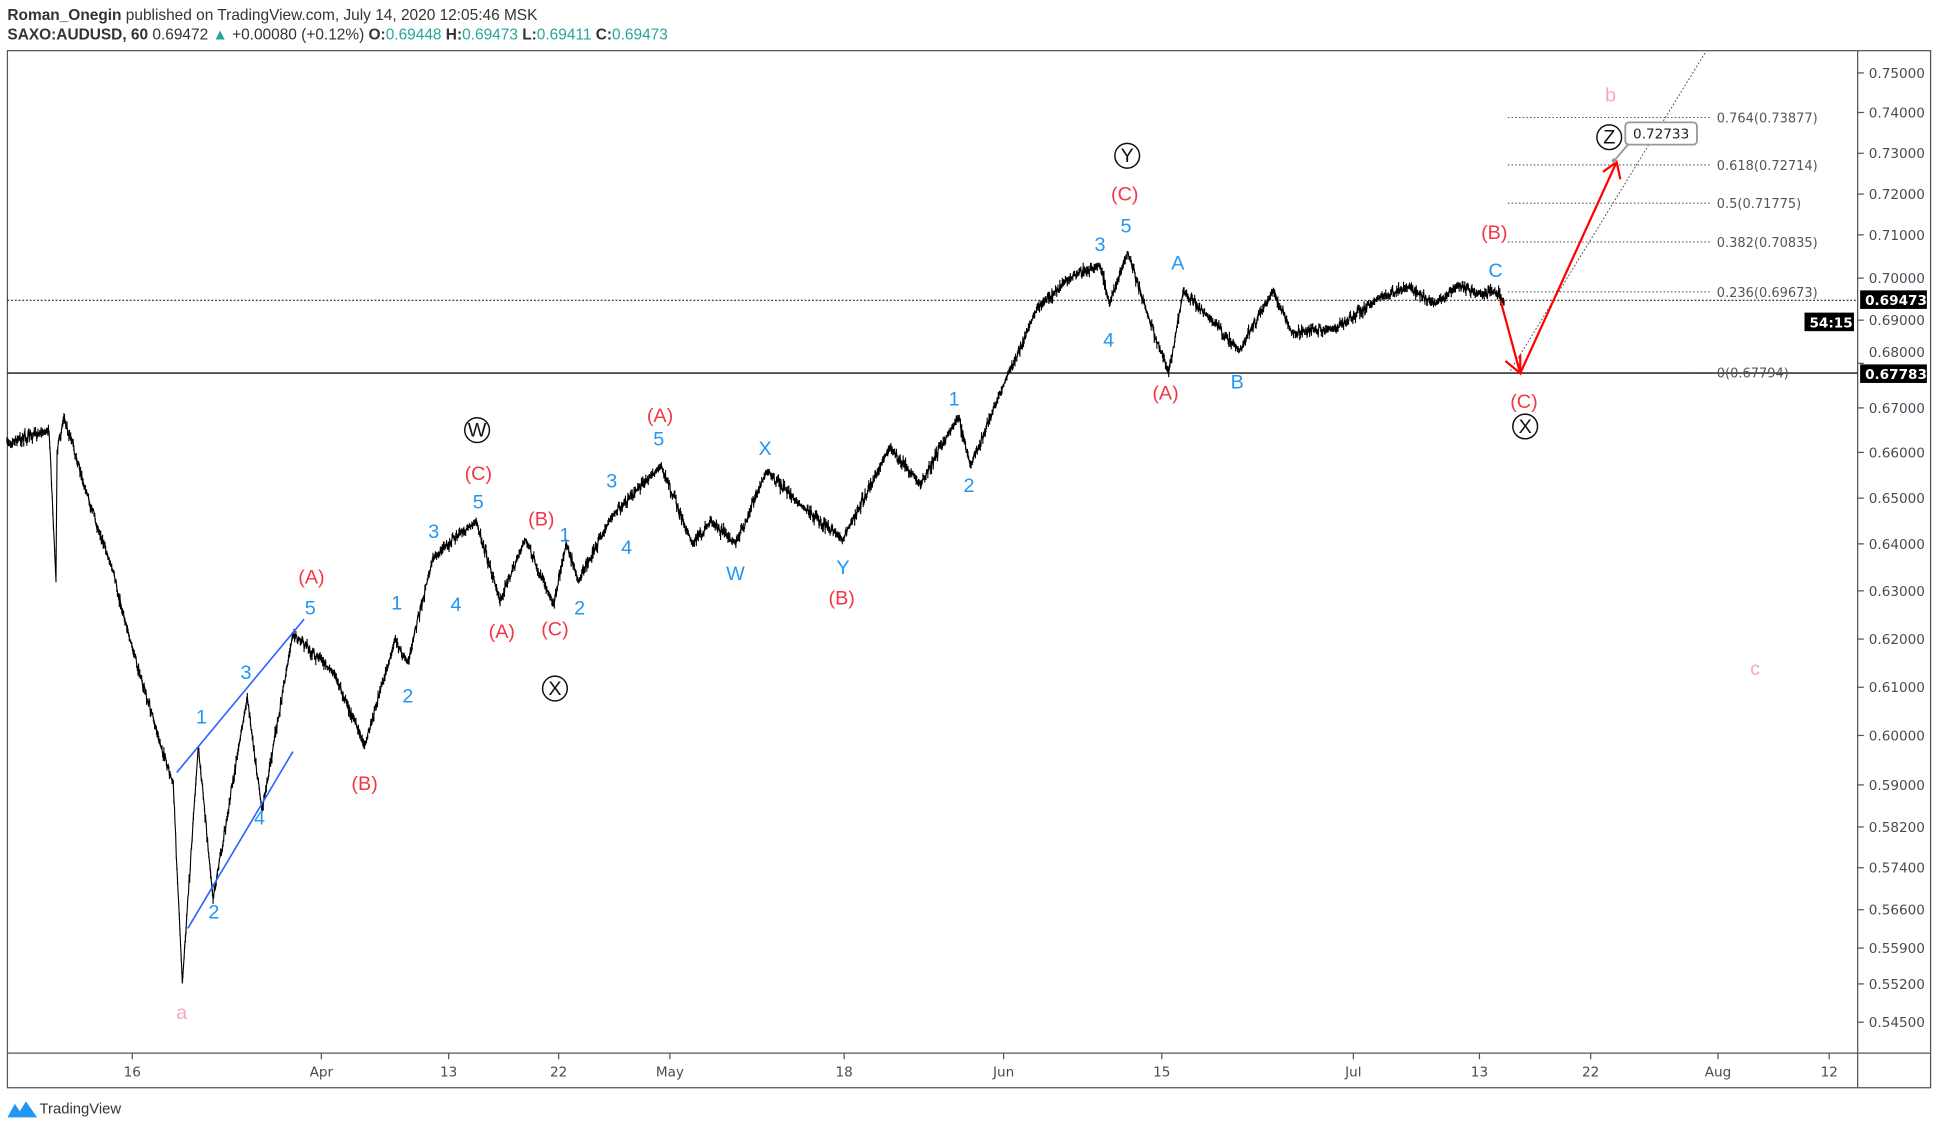 This screenshot has height=1131, width=1938. I want to click on wave-label-text: 5, so click(658, 439).